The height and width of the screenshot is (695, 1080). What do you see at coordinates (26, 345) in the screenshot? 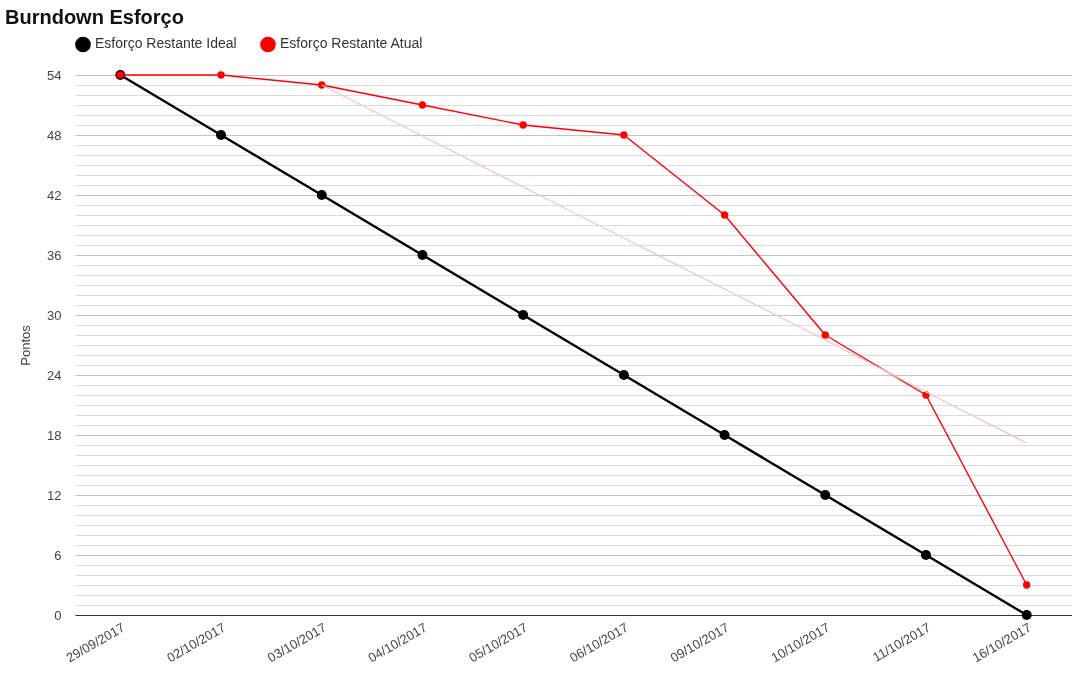
I see `y-axis-title: Pontos` at bounding box center [26, 345].